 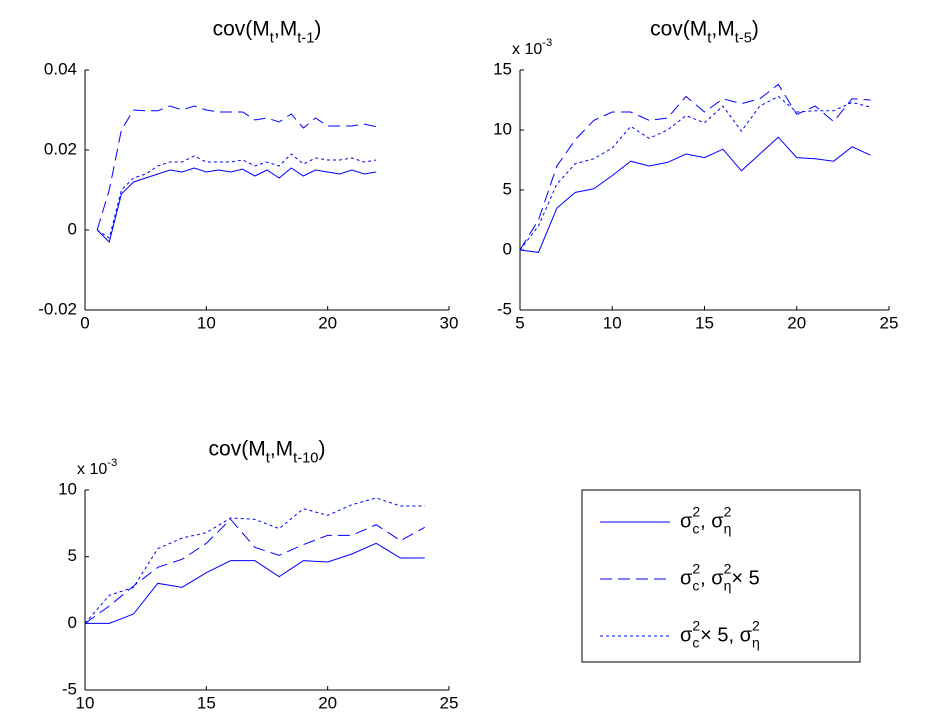 I want to click on x-tick-label: 0, so click(x=84, y=322).